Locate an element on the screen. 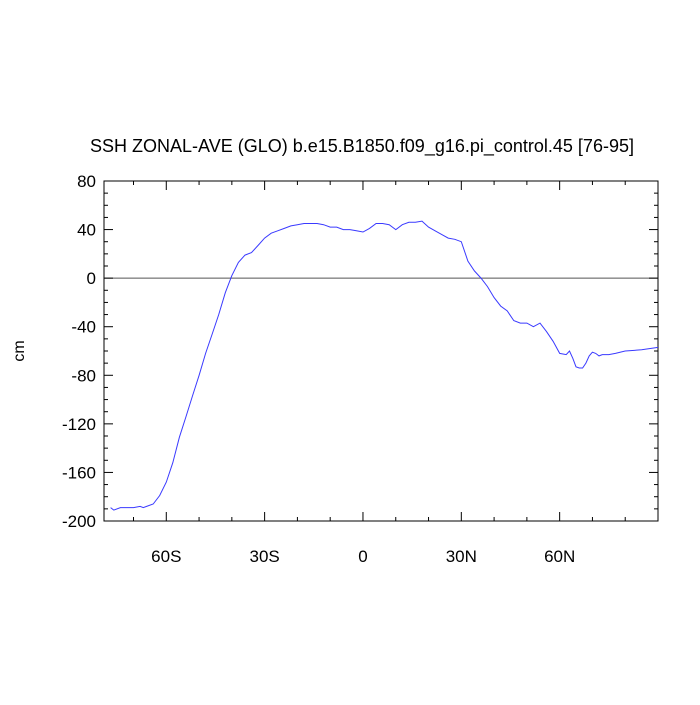 The height and width of the screenshot is (705, 700). y-tick-label: 80 is located at coordinates (86, 181).